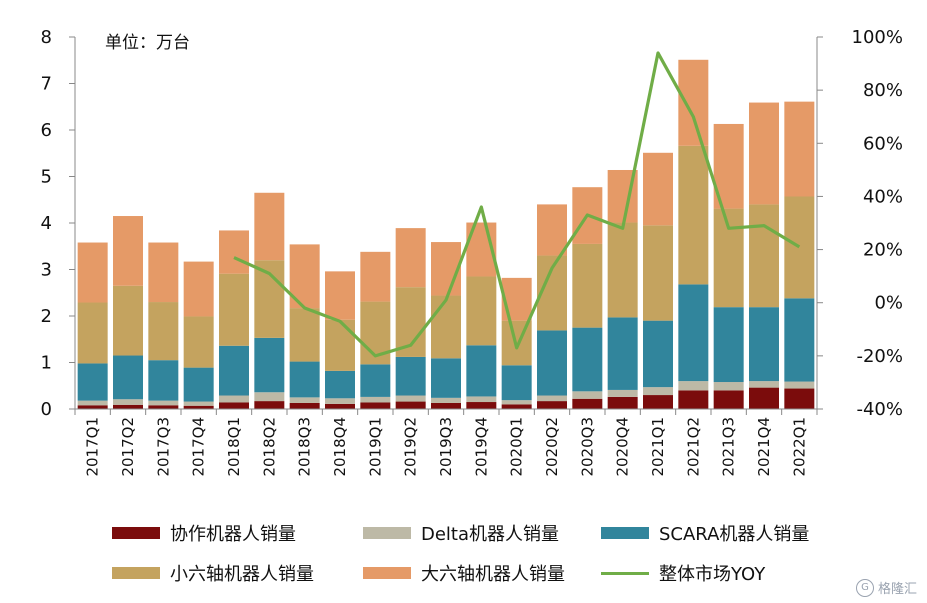 Image resolution: width=927 pixels, height=603 pixels. What do you see at coordinates (728, 399) in the screenshot?
I see `bar-2021Q3-s0` at bounding box center [728, 399].